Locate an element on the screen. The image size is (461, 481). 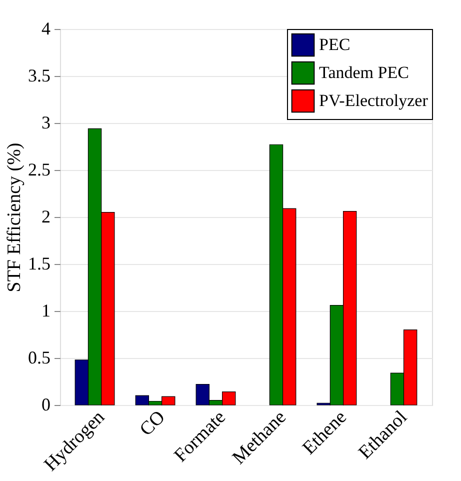
y-tick-label: 4 is located at coordinates (46, 28).